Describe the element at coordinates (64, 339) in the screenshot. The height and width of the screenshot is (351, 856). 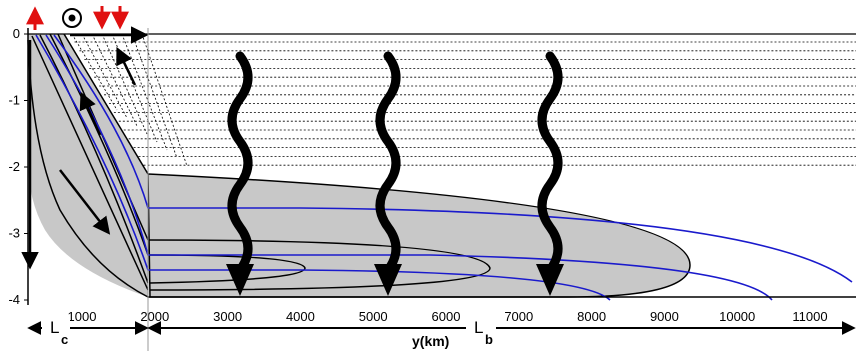
I see `lc-subscript: c` at that location.